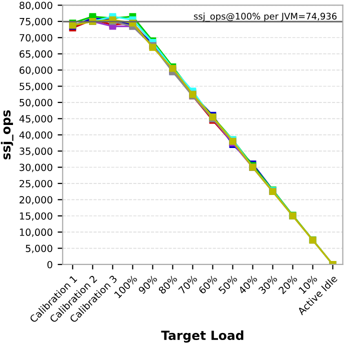 This screenshot has width=348, height=348. Describe the element at coordinates (36, 200) in the screenshot. I see `y-tick-label: 20,000` at that location.